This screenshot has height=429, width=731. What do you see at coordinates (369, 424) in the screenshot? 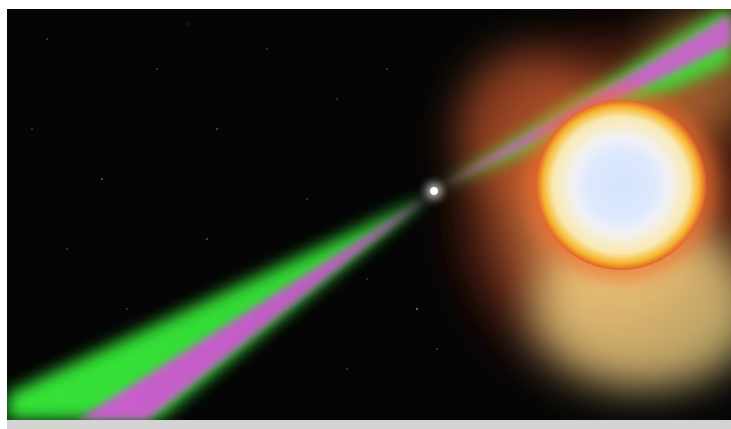
I see `bottom-bar` at bounding box center [369, 424].